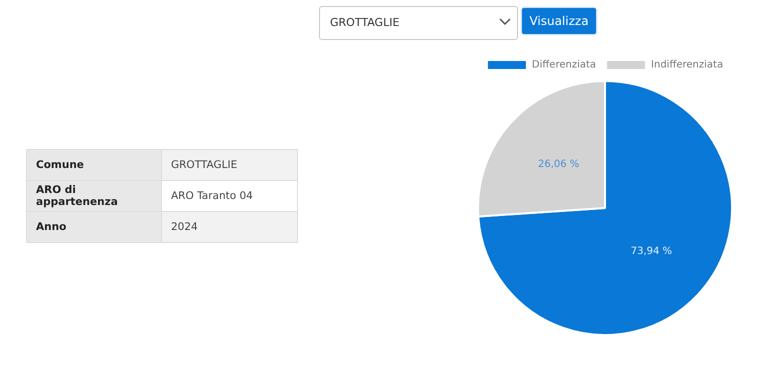 The image size is (768, 375). What do you see at coordinates (651, 251) in the screenshot?
I see `data-label: 73,94 %` at bounding box center [651, 251].